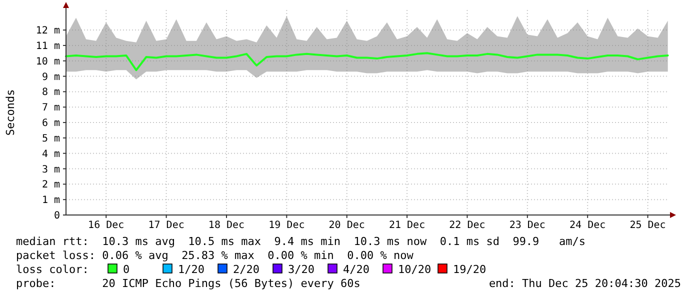  What do you see at coordinates (48, 62) in the screenshot?
I see `y-tick-label: 10 m` at bounding box center [48, 62].